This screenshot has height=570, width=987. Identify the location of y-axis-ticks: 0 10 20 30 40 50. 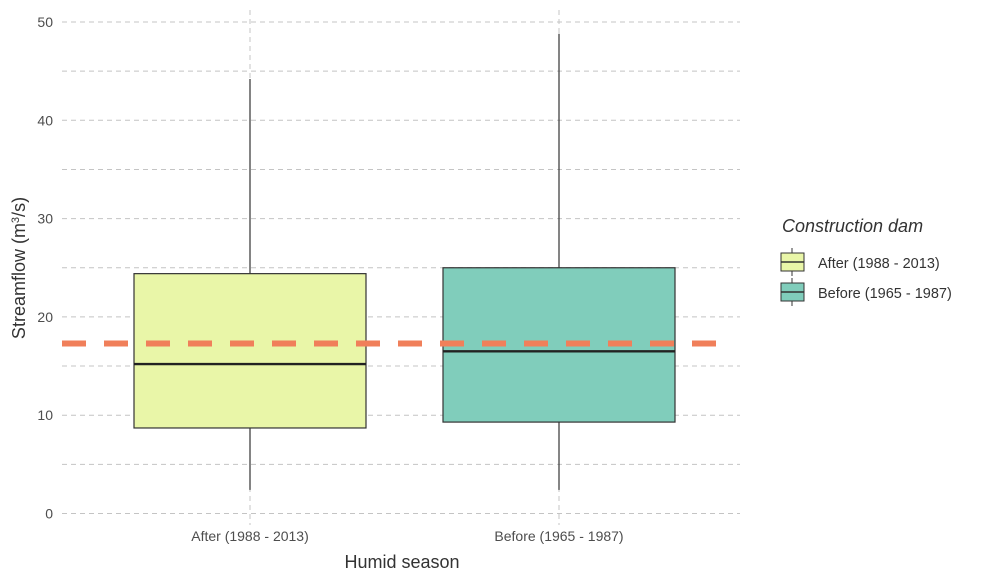
(45, 268).